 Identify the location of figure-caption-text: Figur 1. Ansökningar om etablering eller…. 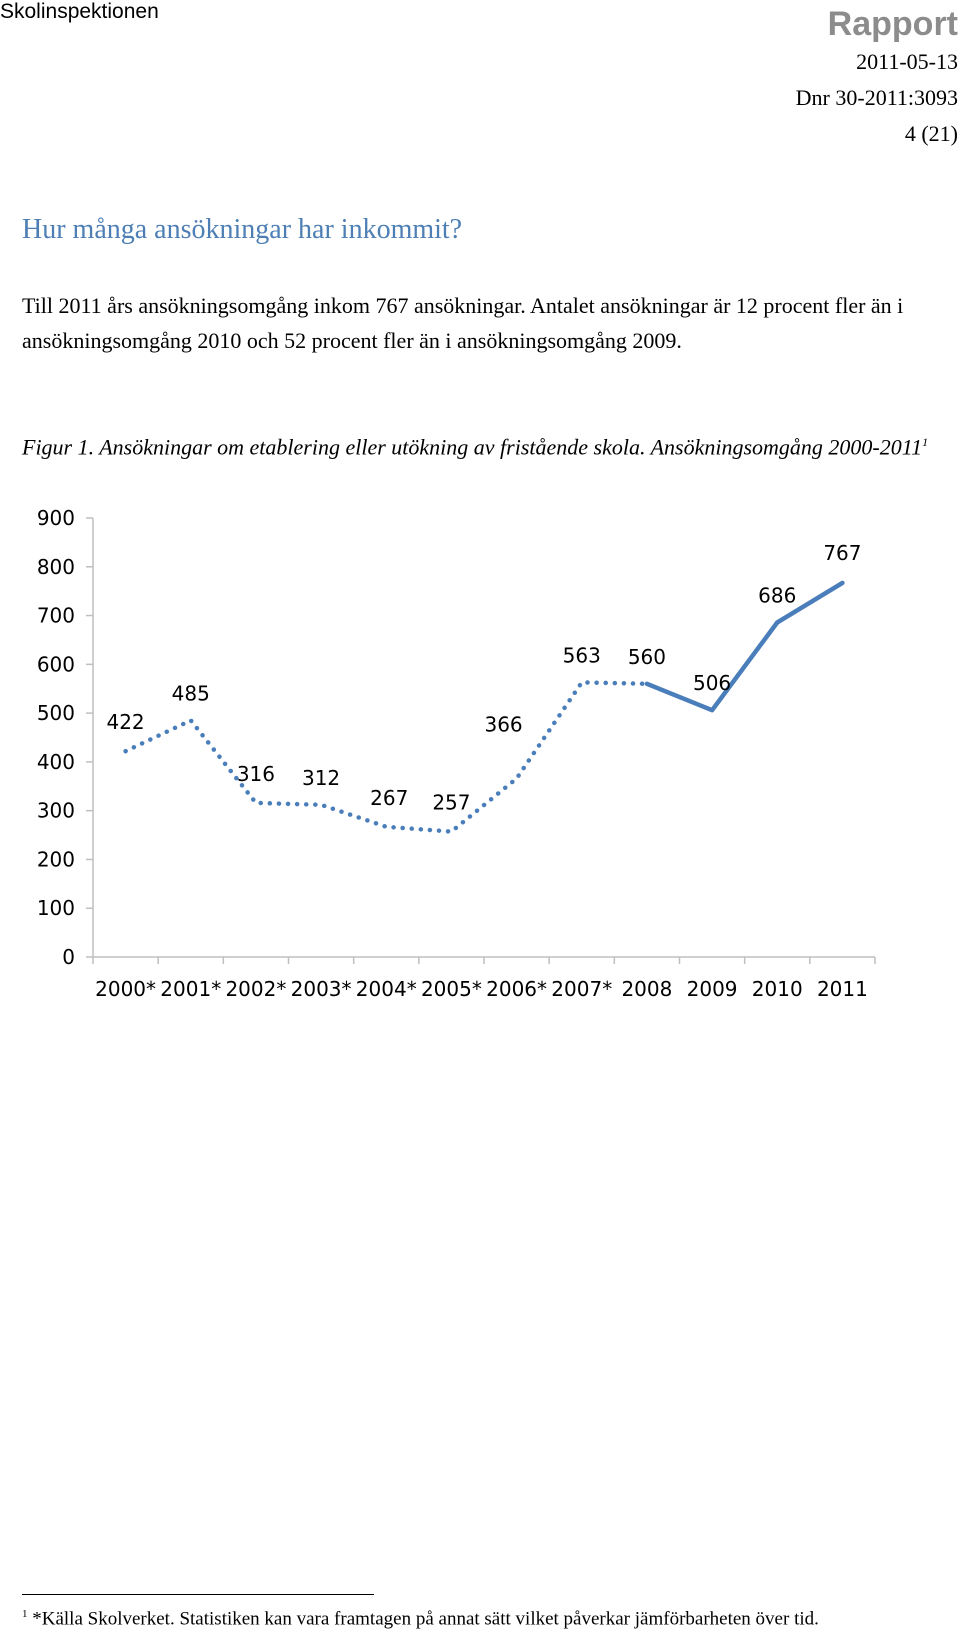
(472, 447).